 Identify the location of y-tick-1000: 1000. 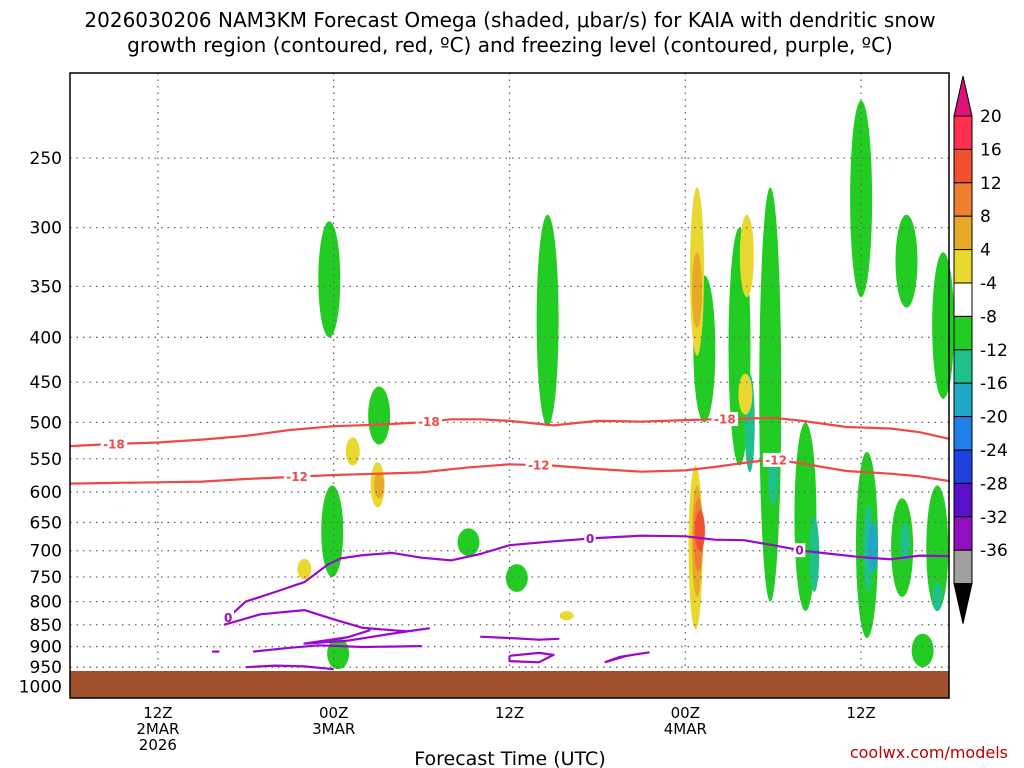
(40, 688).